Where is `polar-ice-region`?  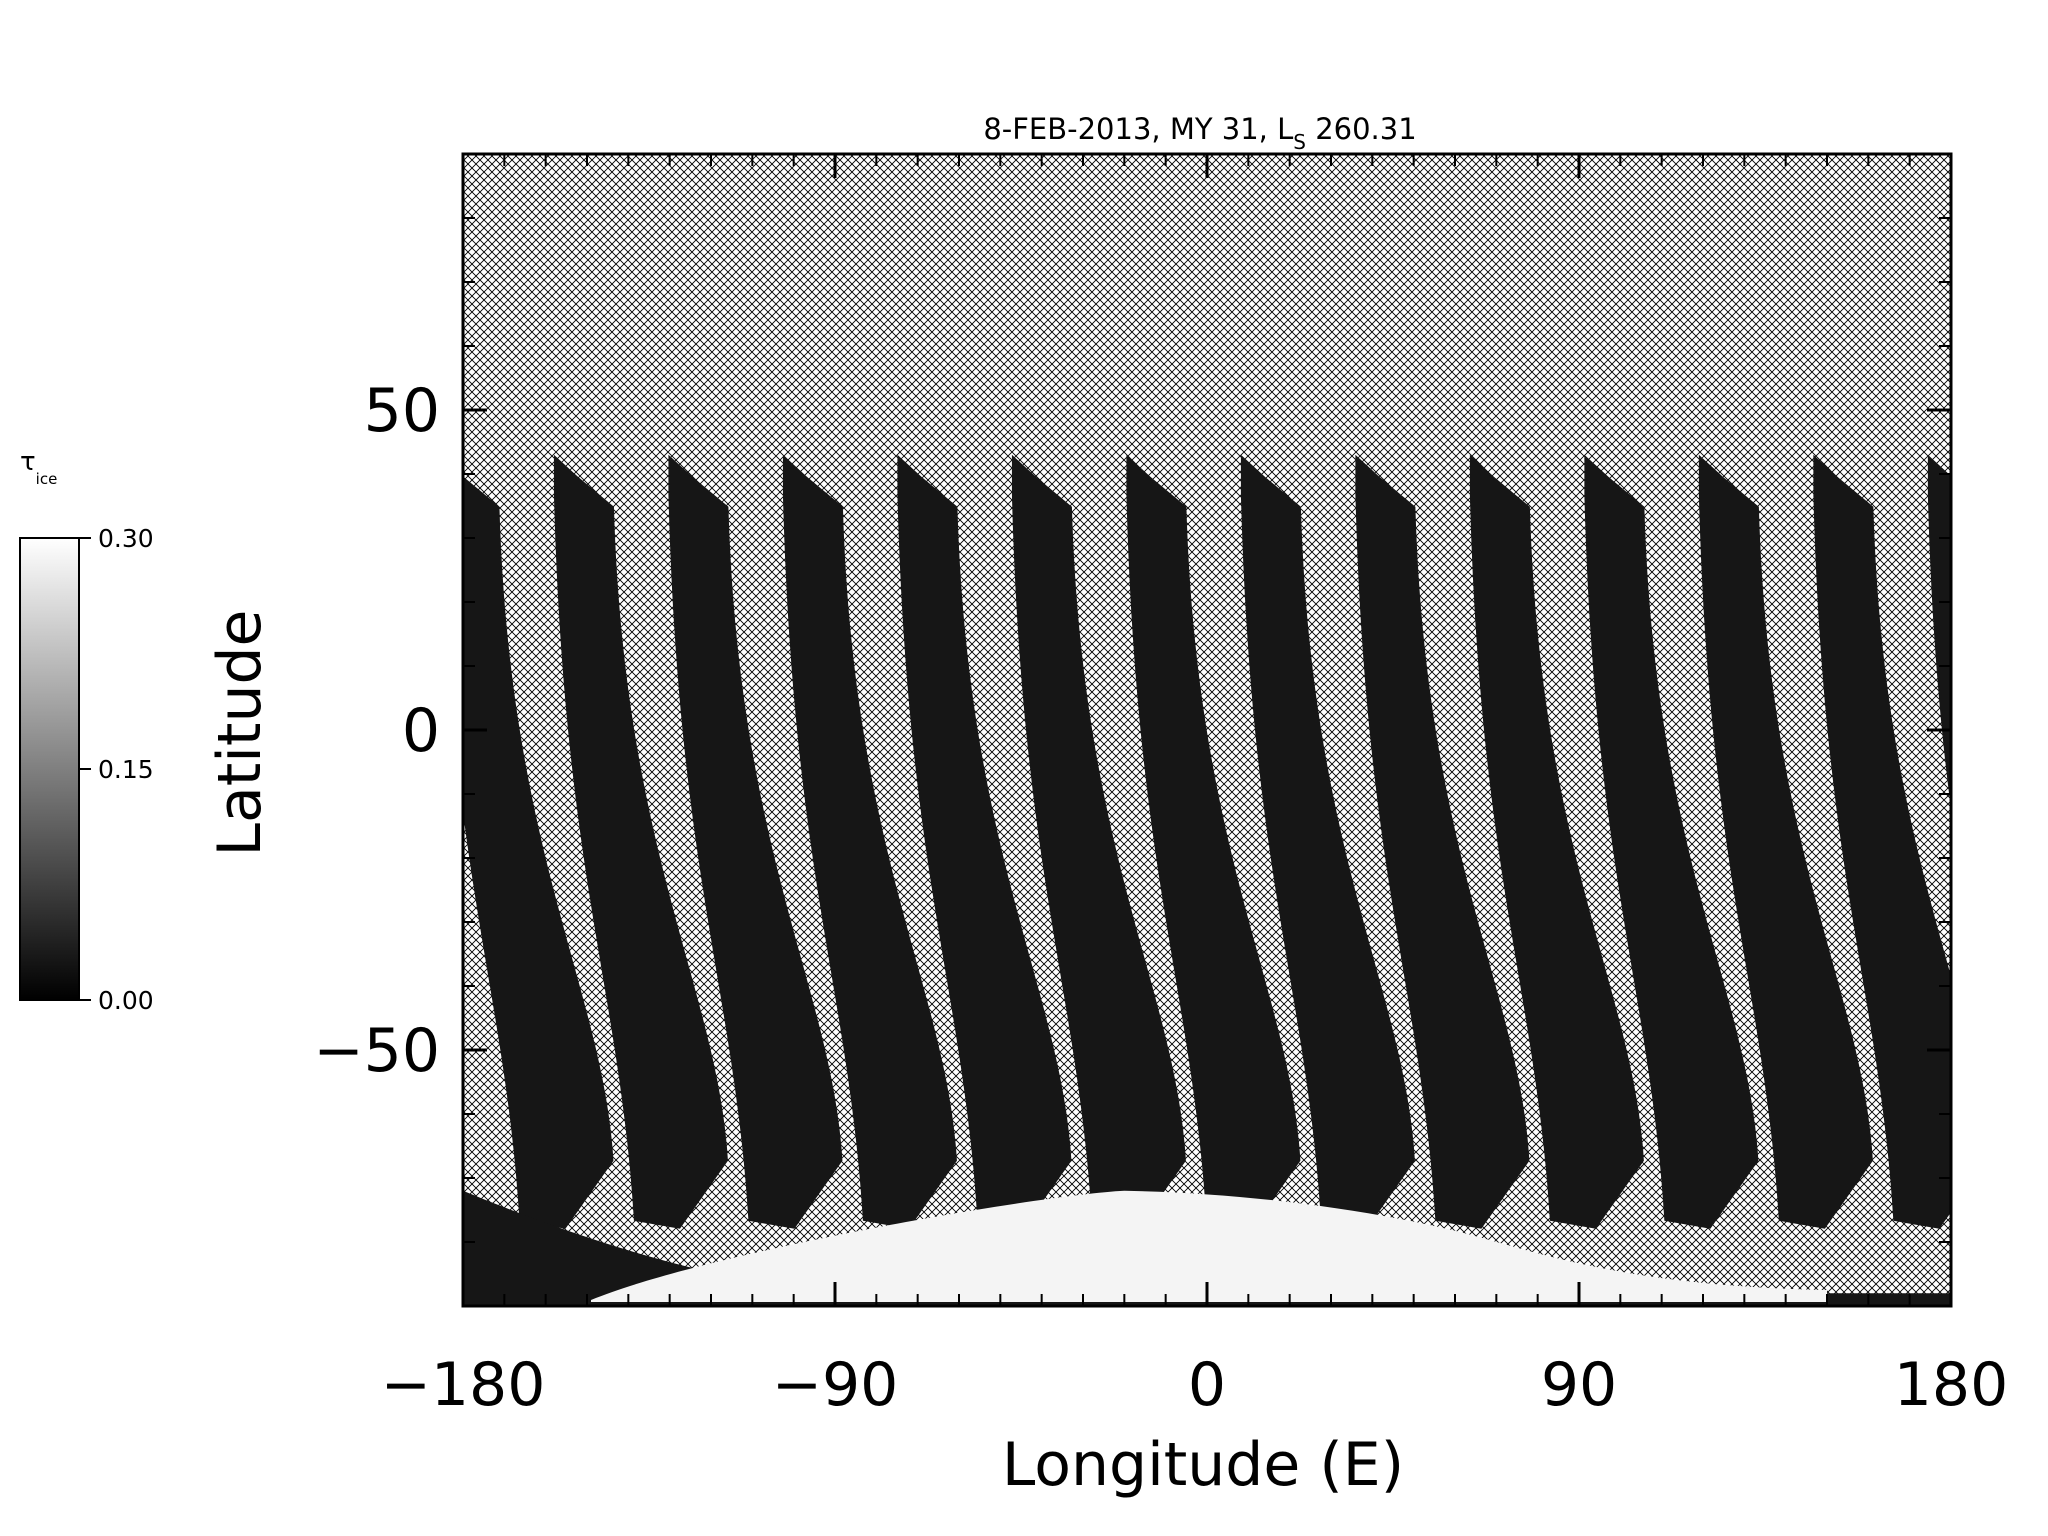
polar-ice-region is located at coordinates (1209, 1246).